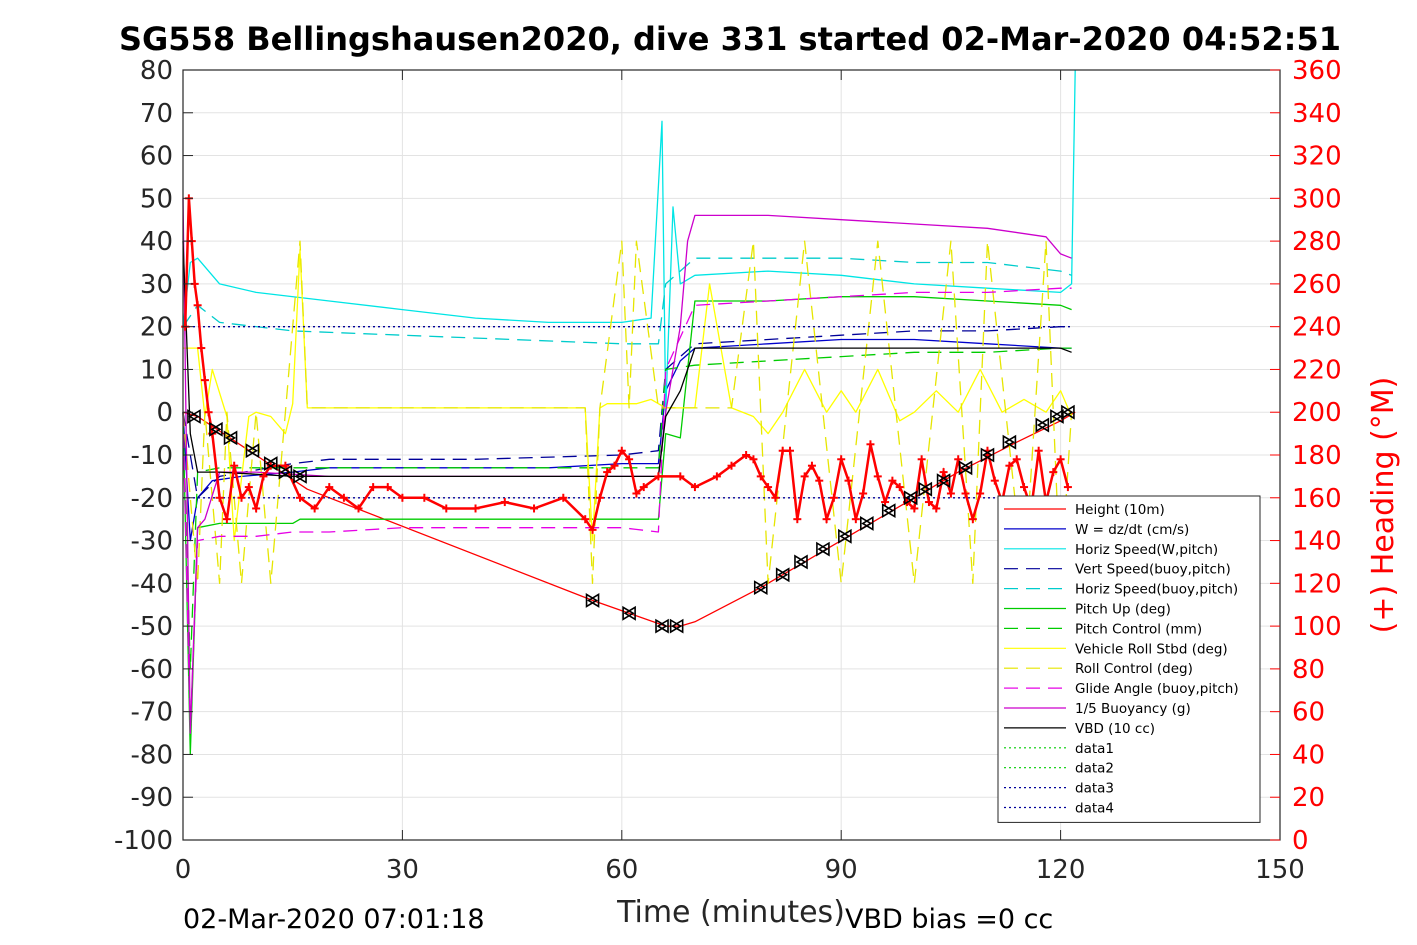 This screenshot has width=1417, height=945. What do you see at coordinates (156, 114) in the screenshot?
I see `y-tick-label: 70` at bounding box center [156, 114].